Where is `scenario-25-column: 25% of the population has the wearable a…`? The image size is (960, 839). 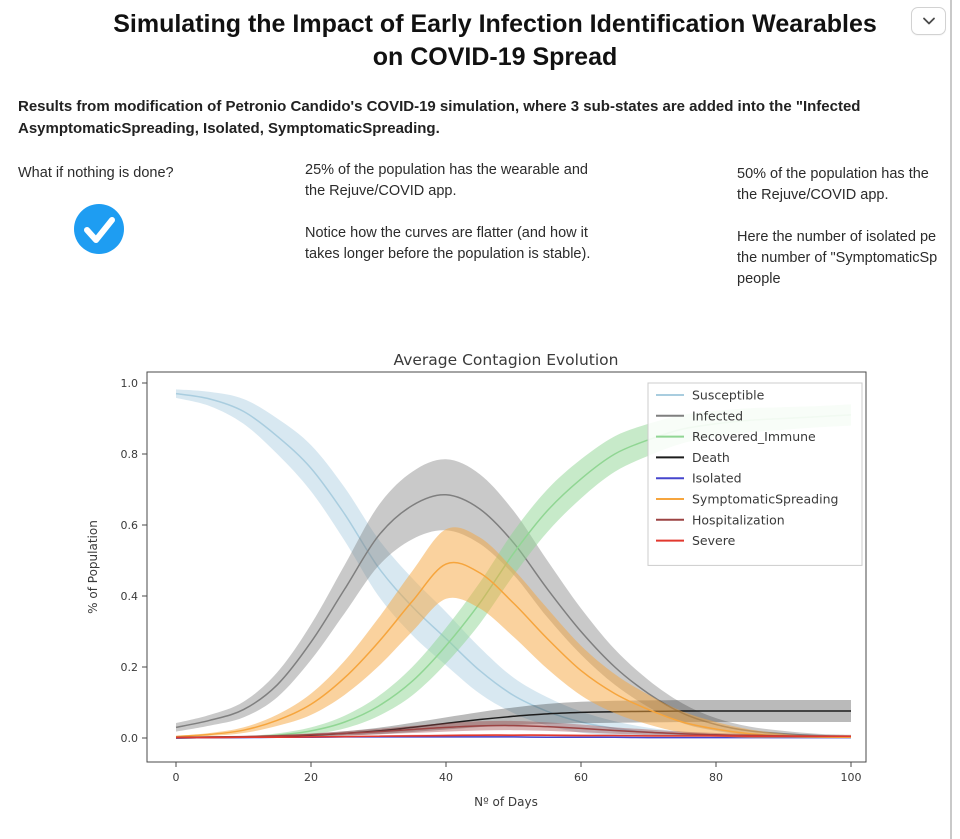 scenario-25-column: 25% of the population has the wearable a… is located at coordinates (477, 212).